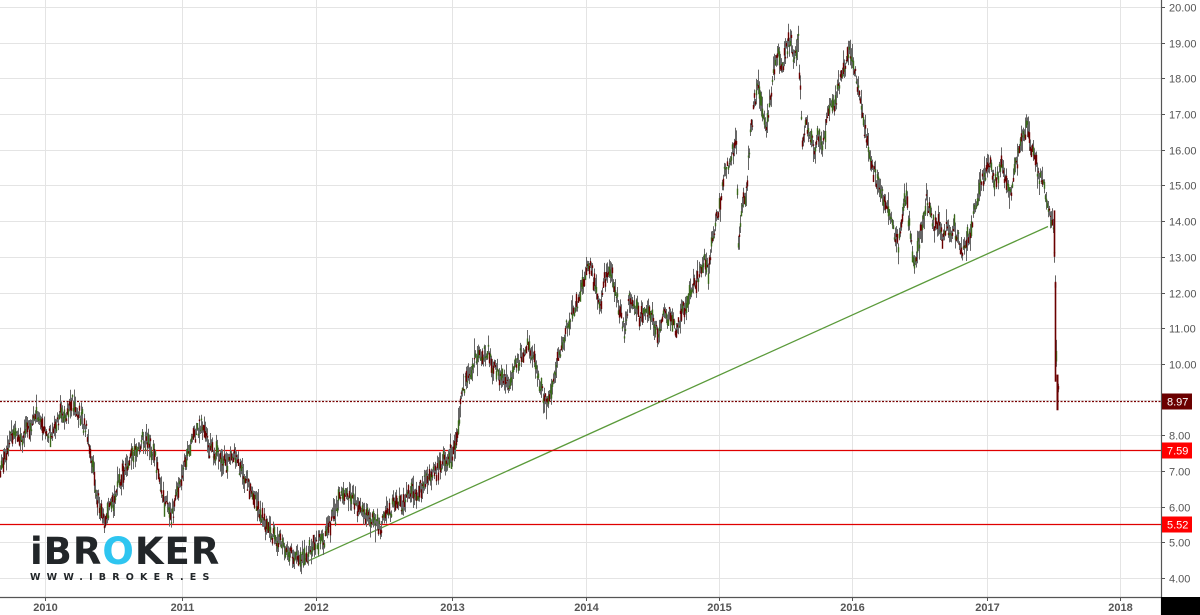 The height and width of the screenshot is (615, 1200). I want to click on level-tag-label: 7.59, so click(1177, 452).